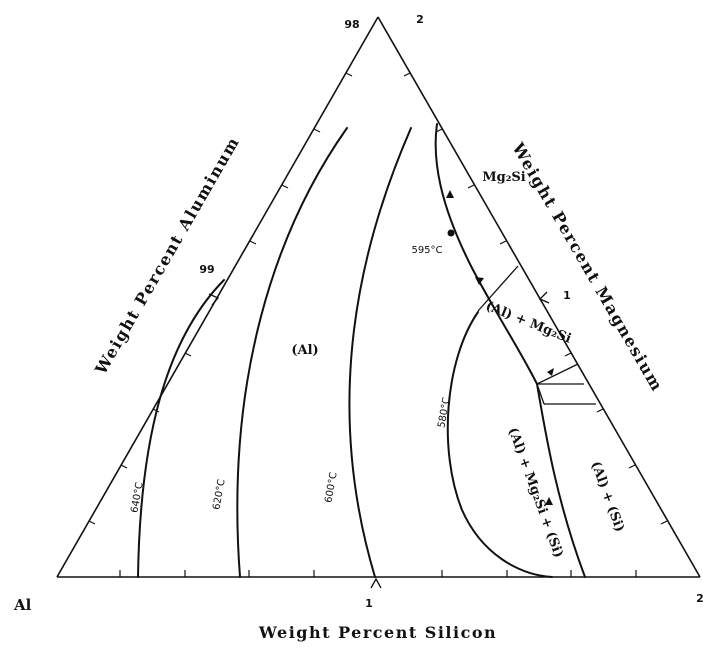 Image resolution: width=703 pixels, height=648 pixels. What do you see at coordinates (486, 254) in the screenshot?
I see `monovariant-595-curve` at bounding box center [486, 254].